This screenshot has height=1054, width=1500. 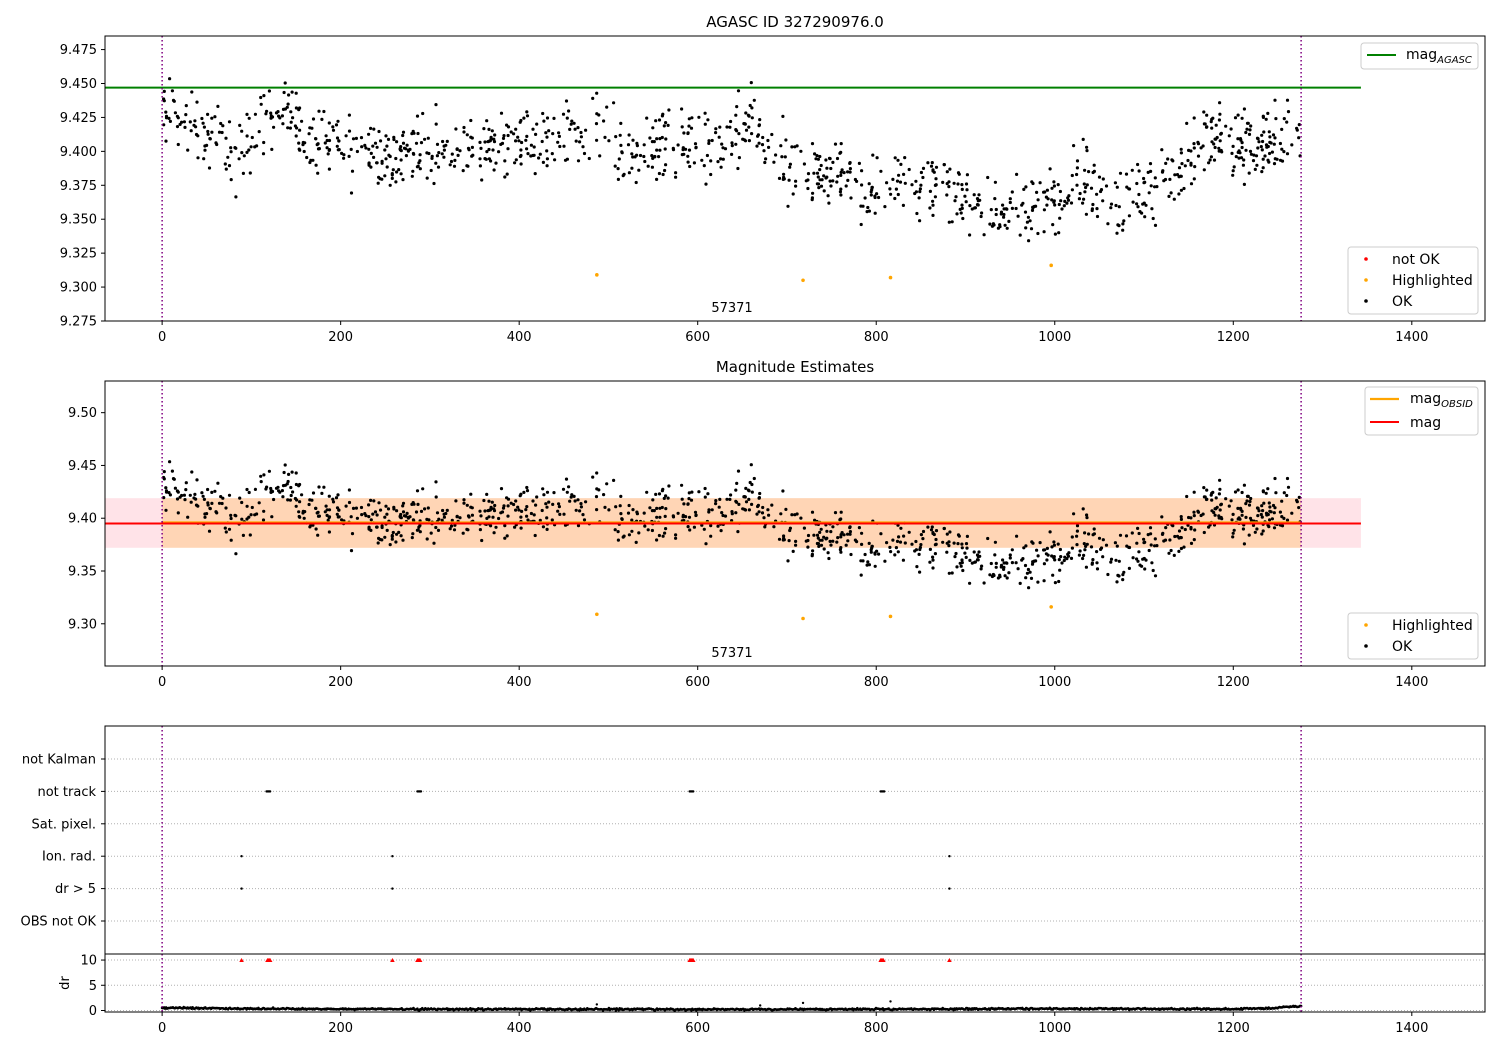 What do you see at coordinates (519, 1028) in the screenshot?
I see `x-tick-label: 400` at bounding box center [519, 1028].